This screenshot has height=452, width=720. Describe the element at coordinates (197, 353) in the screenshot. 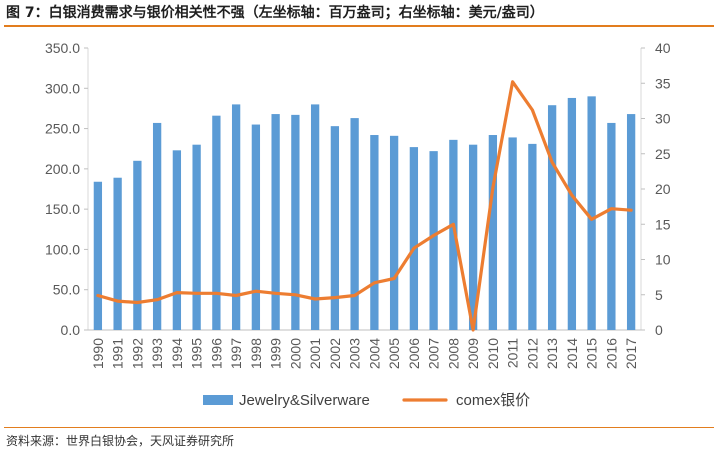

I see `x-tick-label: 1995` at that location.